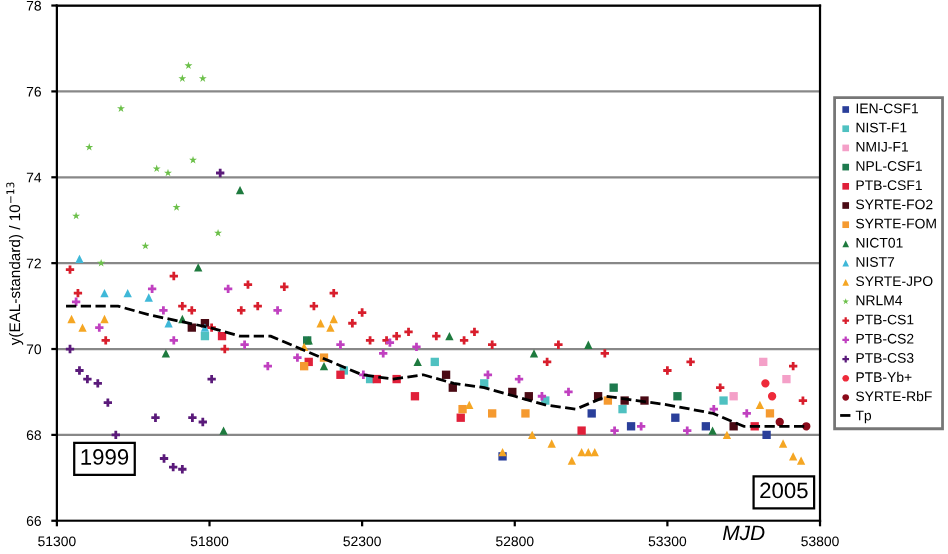 The width and height of the screenshot is (948, 554). What do you see at coordinates (784, 490) in the screenshot?
I see `annotation: 2005` at bounding box center [784, 490].